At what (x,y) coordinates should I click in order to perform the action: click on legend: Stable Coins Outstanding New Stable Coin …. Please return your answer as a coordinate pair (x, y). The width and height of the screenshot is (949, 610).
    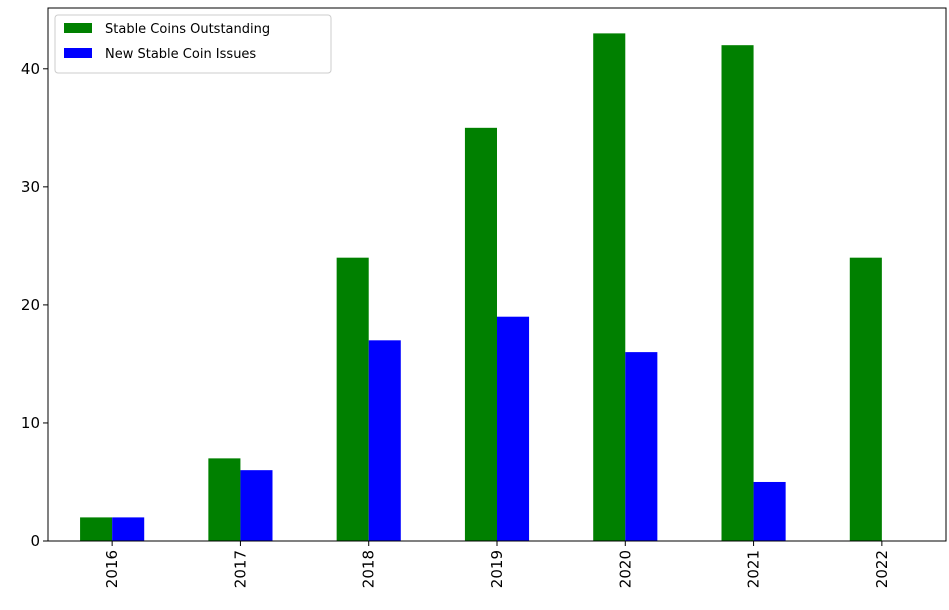
    Looking at the image, I should click on (193, 44).